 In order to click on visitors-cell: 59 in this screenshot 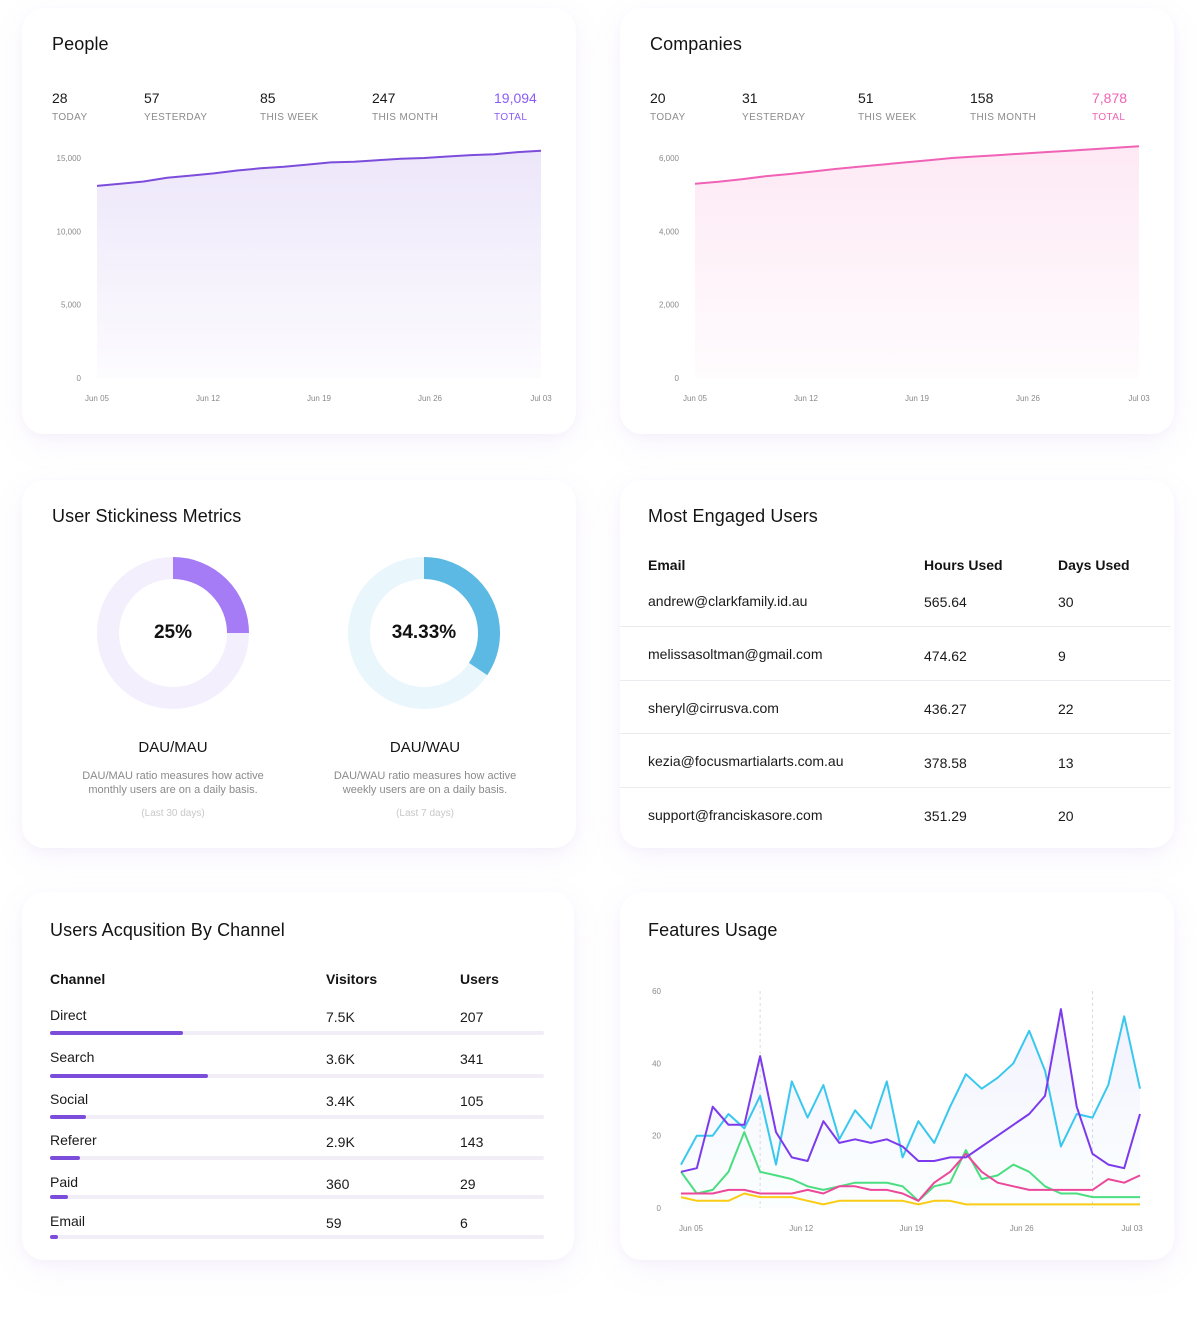, I will do `click(334, 1223)`.